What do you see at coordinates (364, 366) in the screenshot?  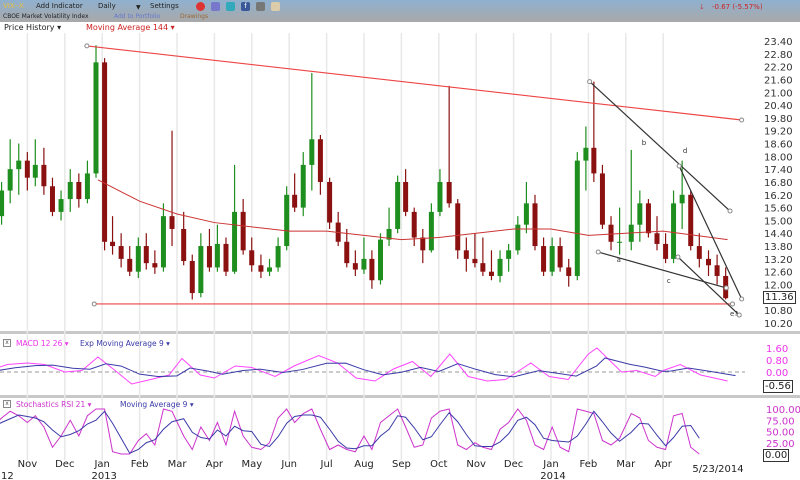 I see `macd-line` at bounding box center [364, 366].